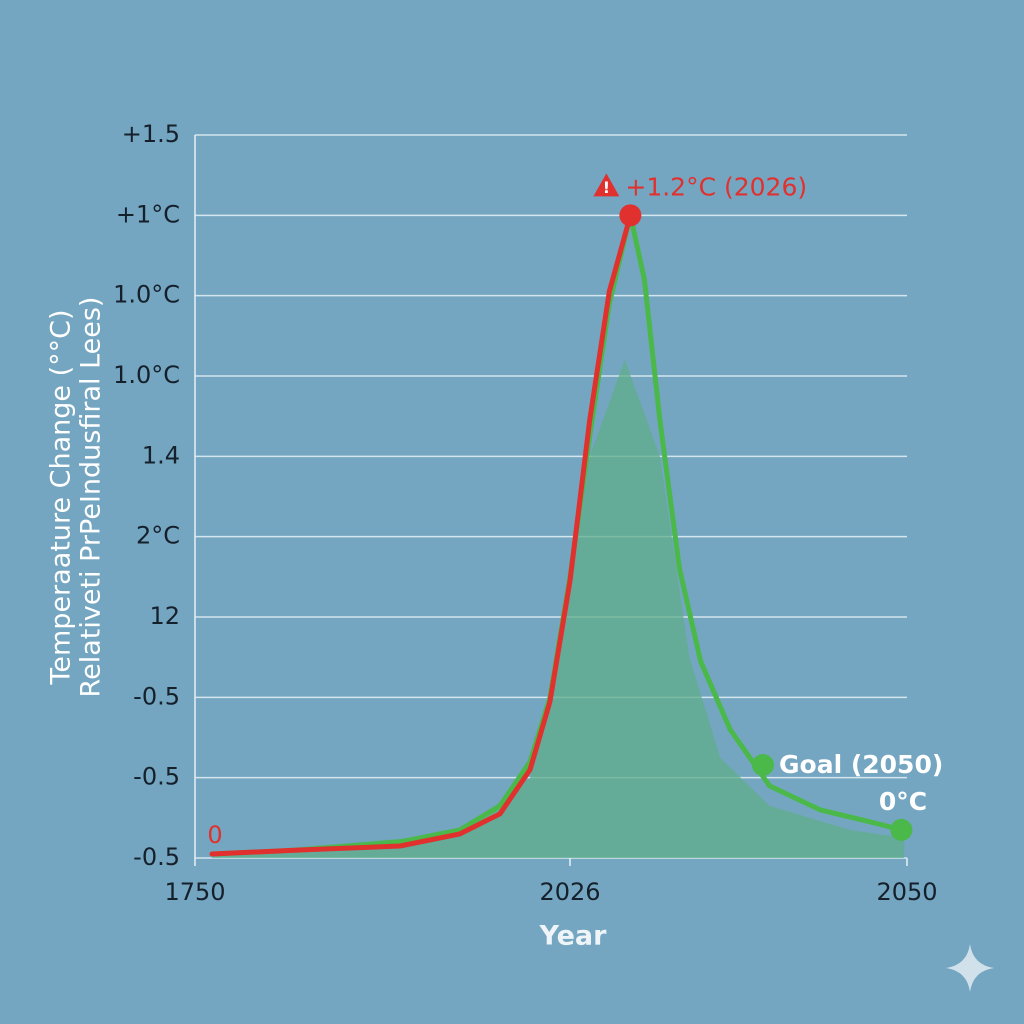 Image resolution: width=1024 pixels, height=1024 pixels. What do you see at coordinates (573, 936) in the screenshot?
I see `x-axis-title: Year` at bounding box center [573, 936].